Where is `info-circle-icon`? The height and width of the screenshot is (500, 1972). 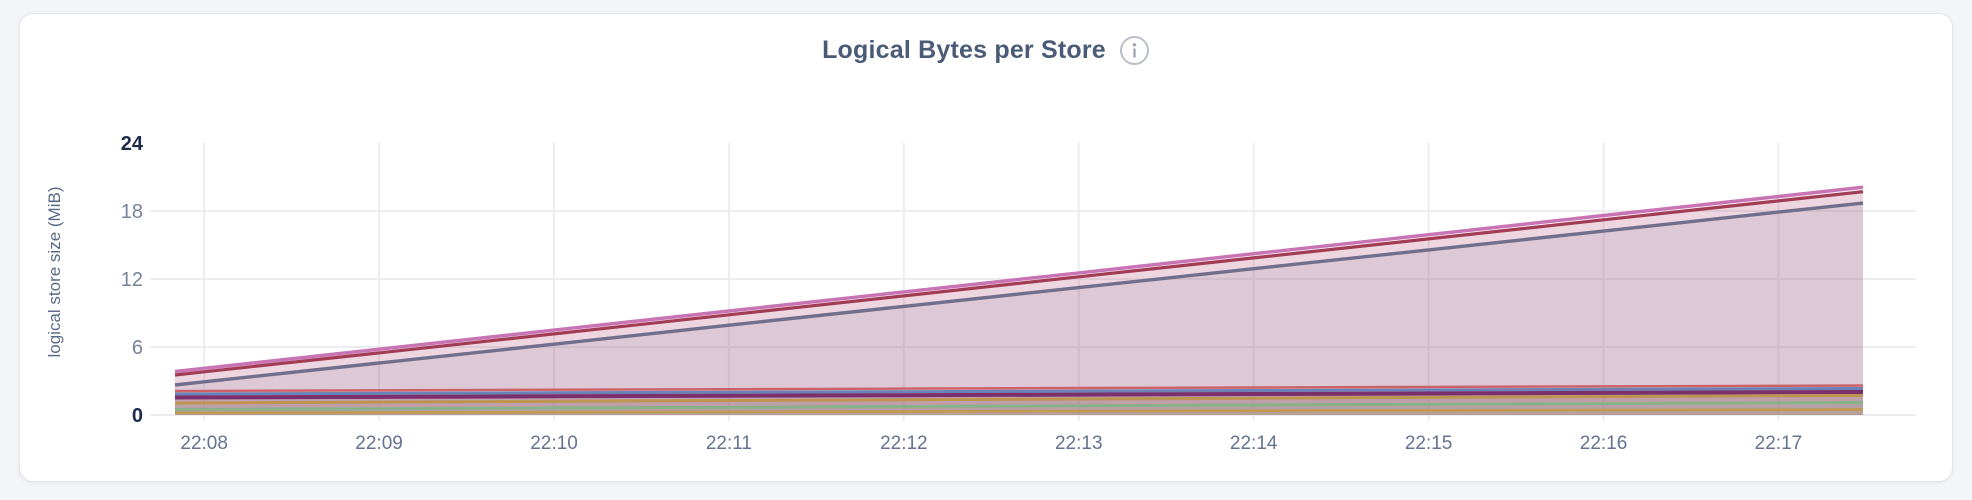
info-circle-icon is located at coordinates (1134, 50).